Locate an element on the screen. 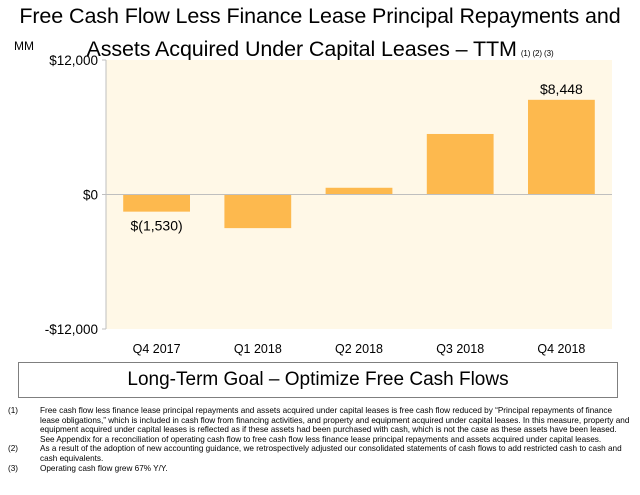 The image size is (640, 495). units-label: MM is located at coordinates (24, 46).